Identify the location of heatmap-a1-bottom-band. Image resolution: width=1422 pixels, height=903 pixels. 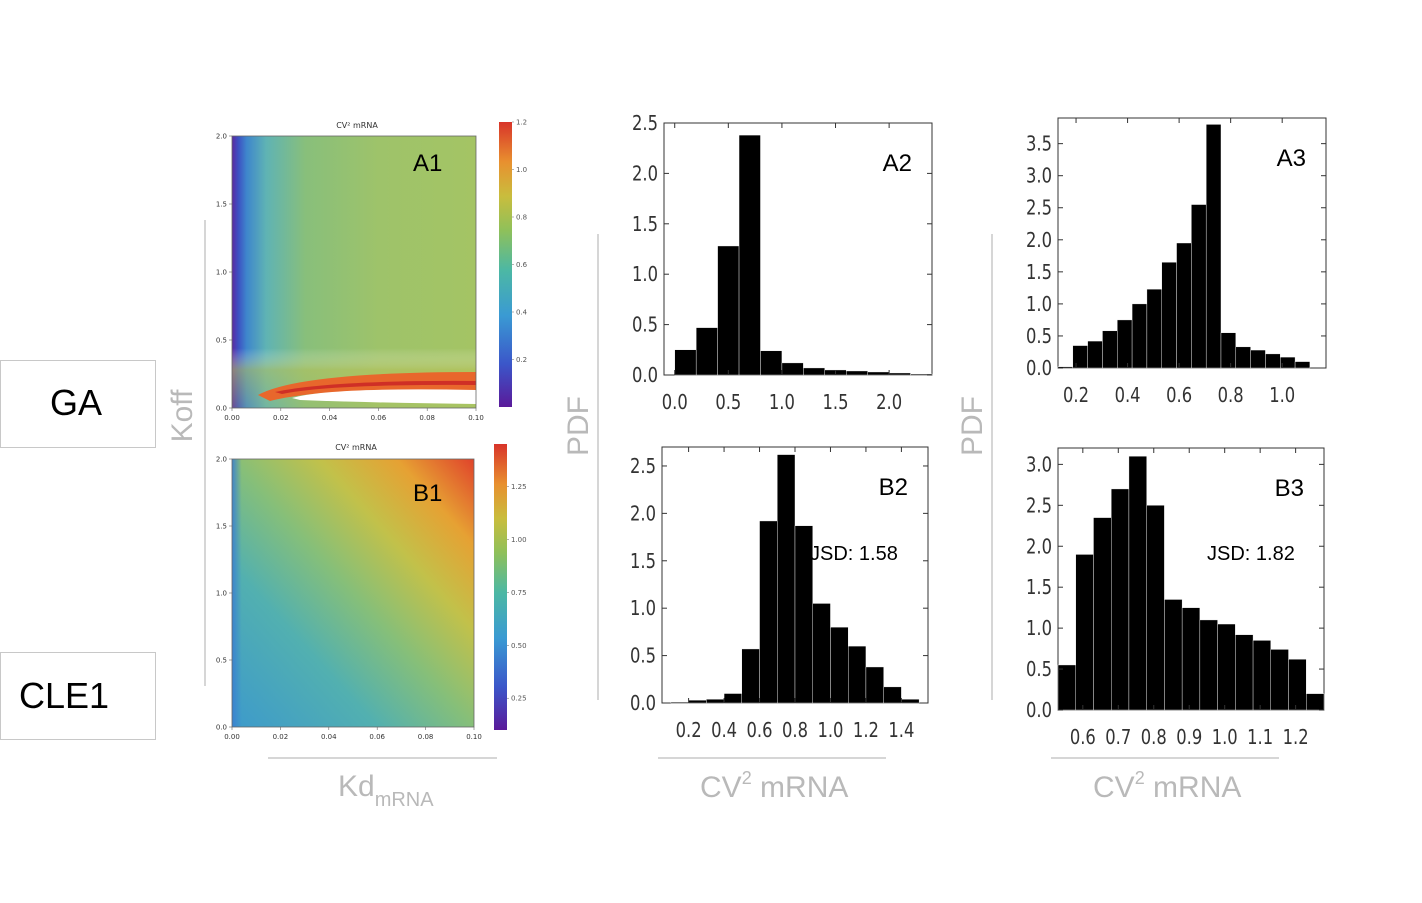
(354, 272).